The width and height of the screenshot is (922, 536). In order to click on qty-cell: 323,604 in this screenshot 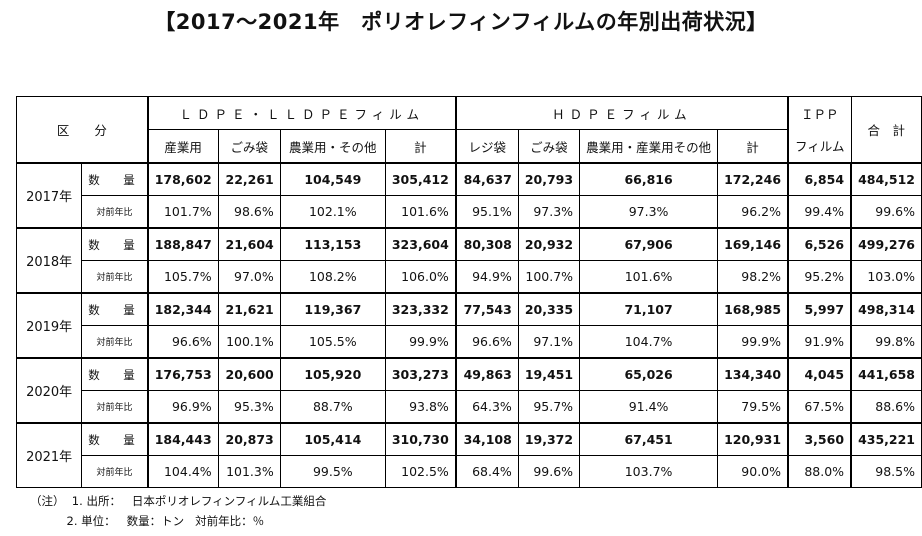, I will do `click(420, 244)`.